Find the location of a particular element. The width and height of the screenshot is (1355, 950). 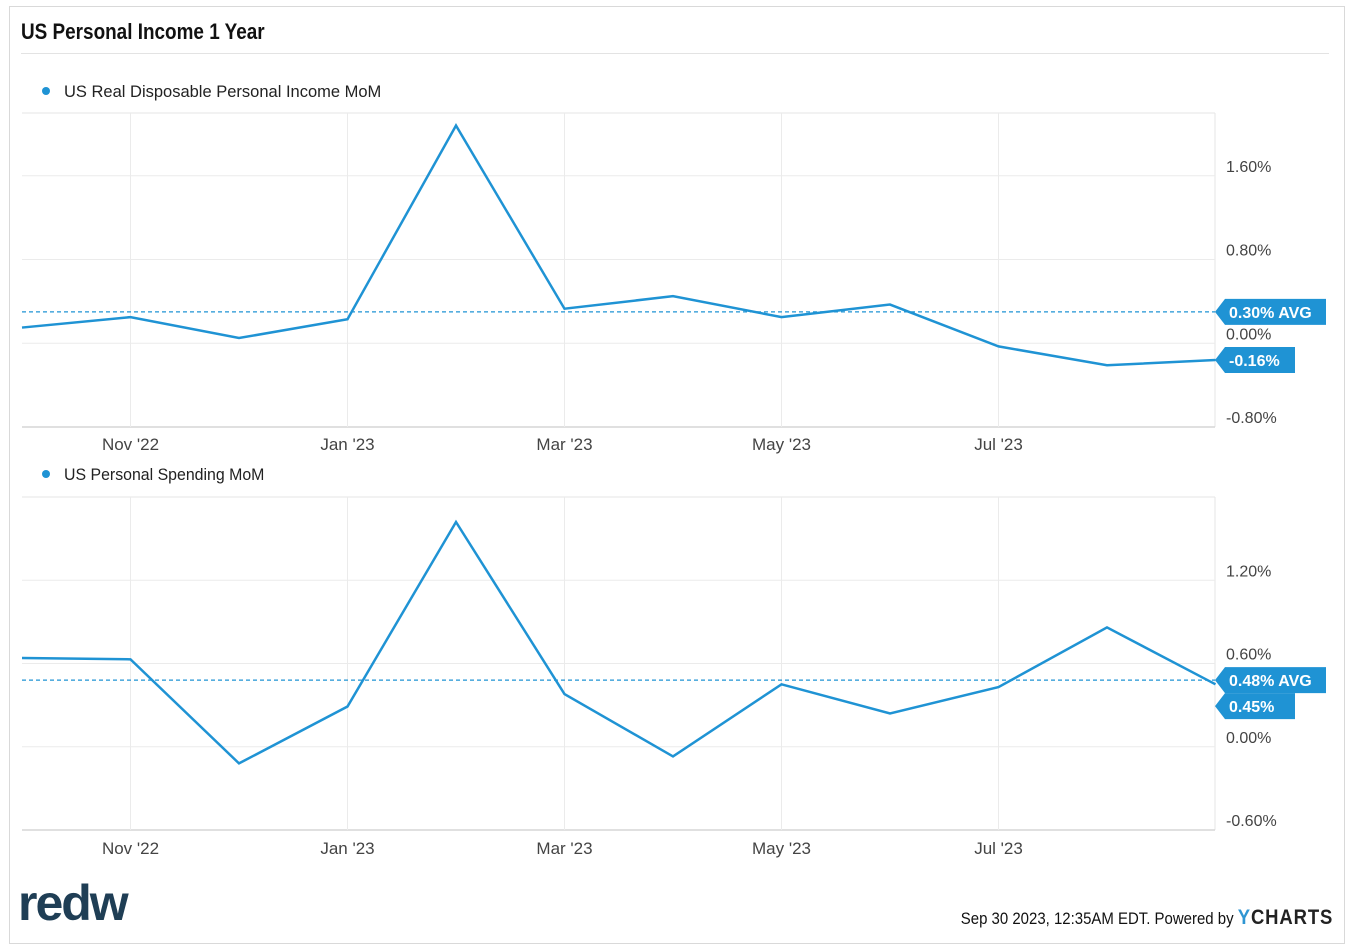

y-tick-label: -0.80% is located at coordinates (1251, 418).